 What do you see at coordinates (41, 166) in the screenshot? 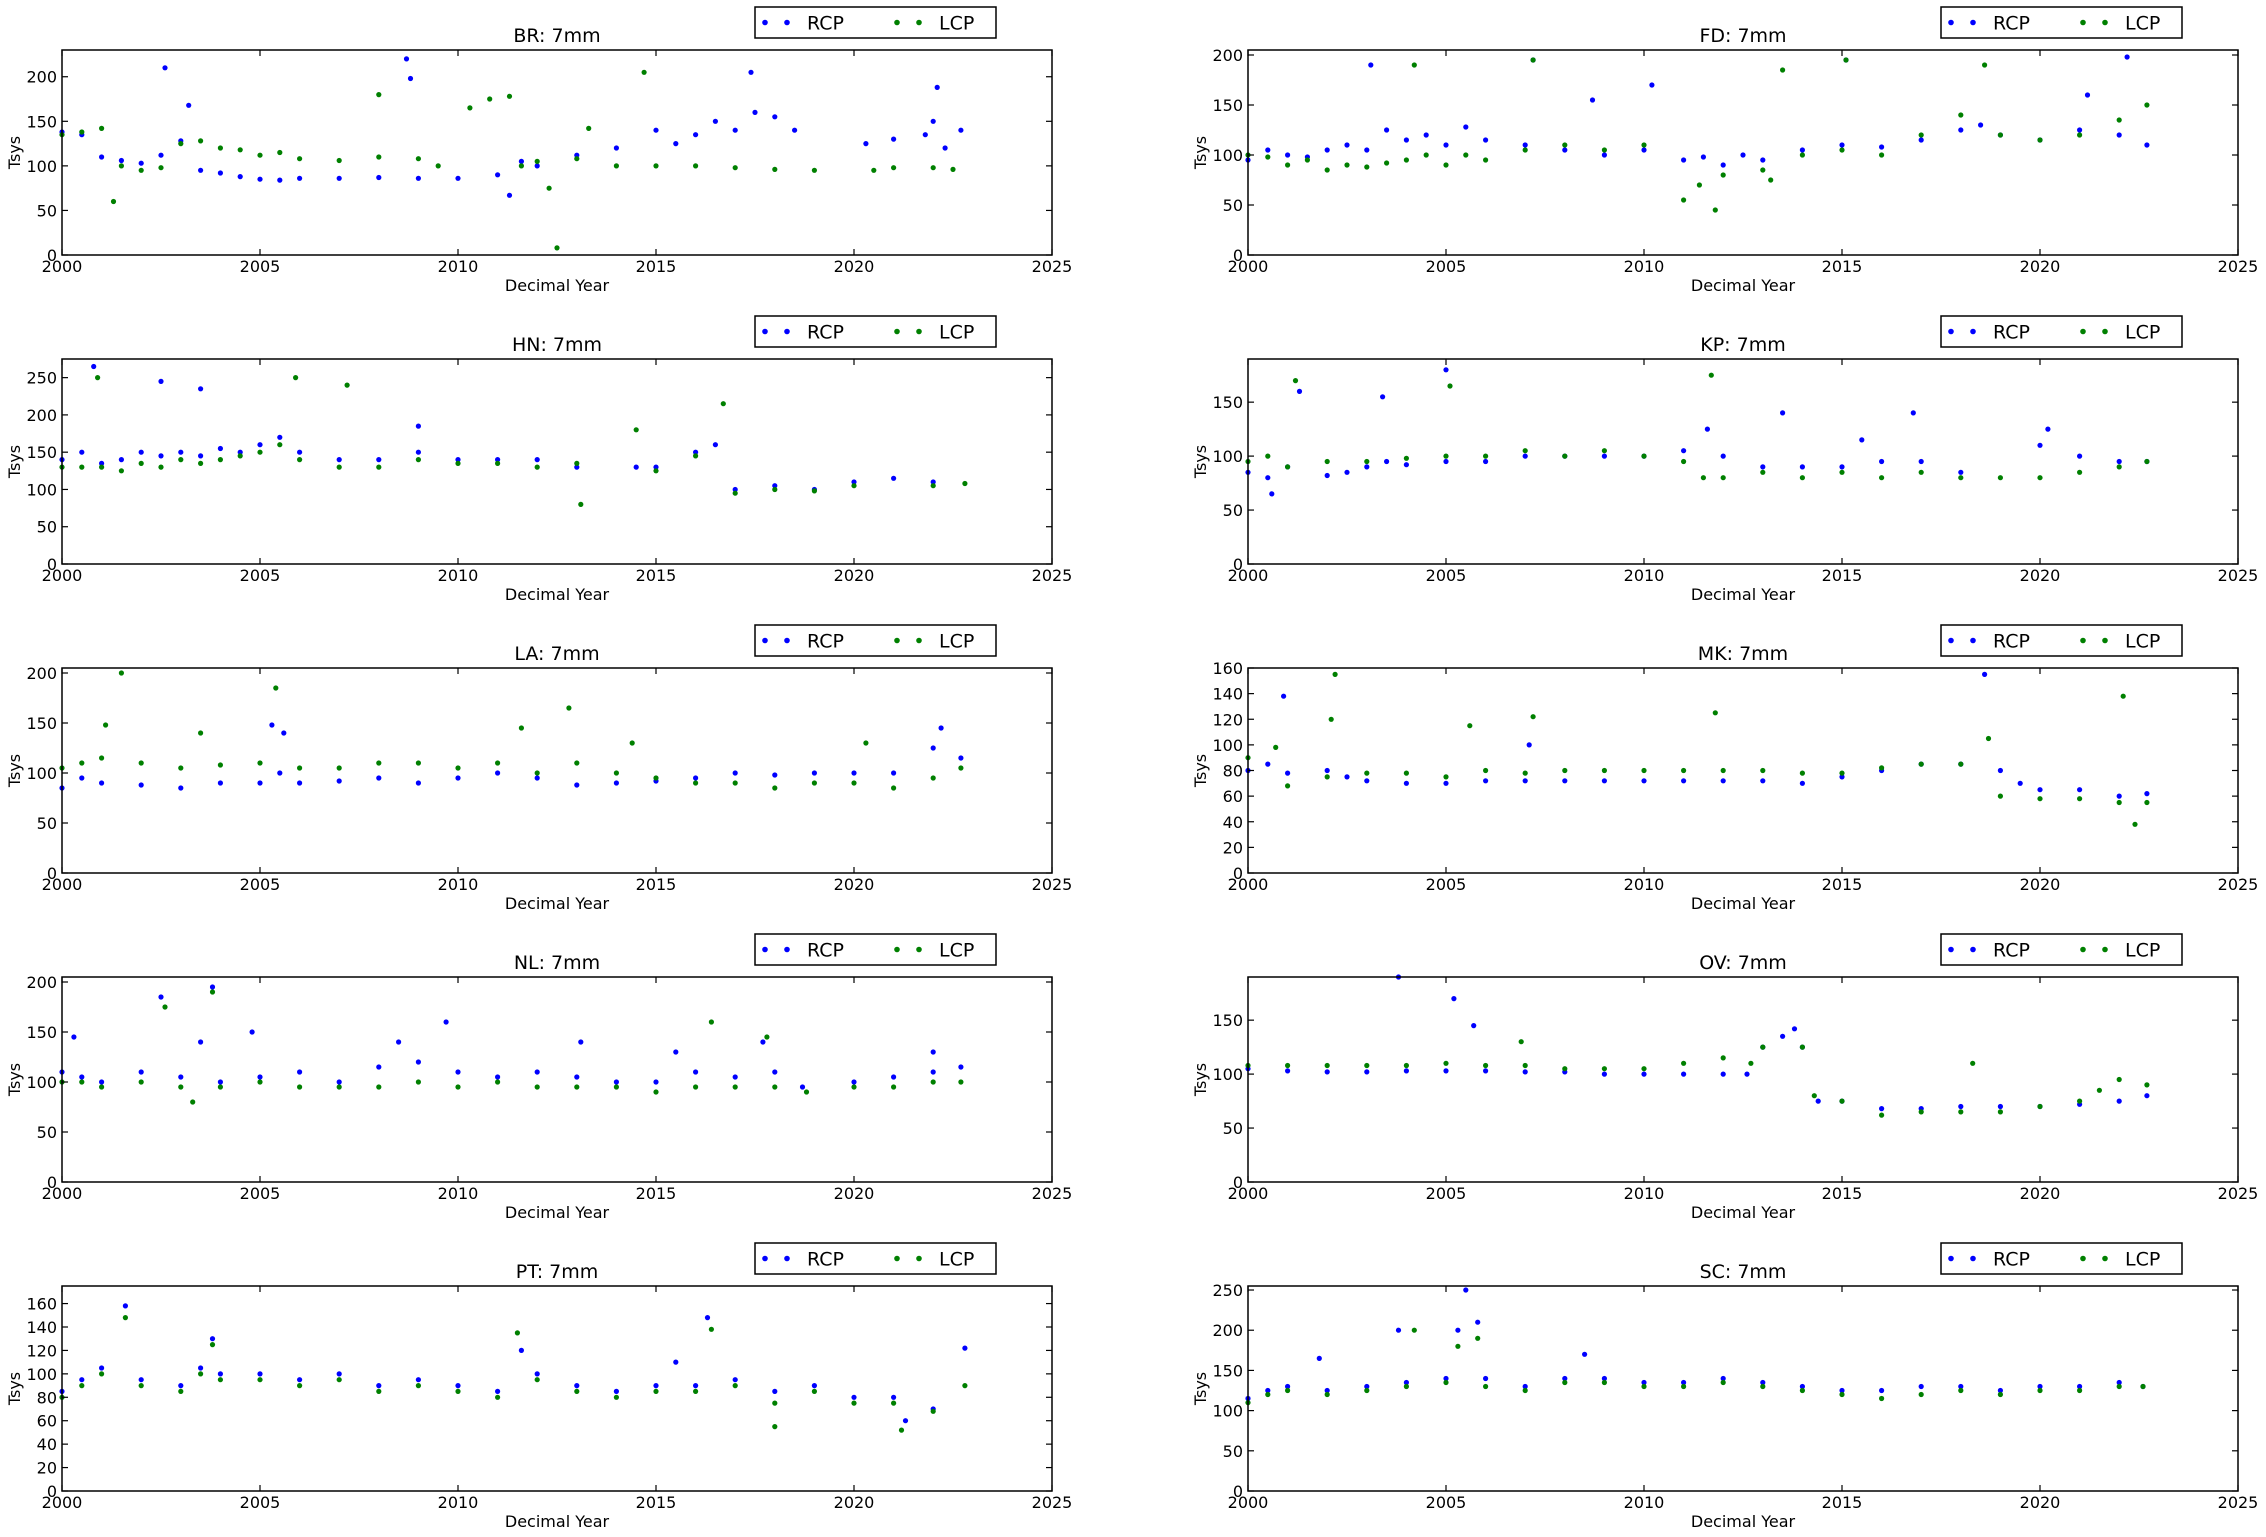
I see `y-tick-label: 100` at bounding box center [41, 166].